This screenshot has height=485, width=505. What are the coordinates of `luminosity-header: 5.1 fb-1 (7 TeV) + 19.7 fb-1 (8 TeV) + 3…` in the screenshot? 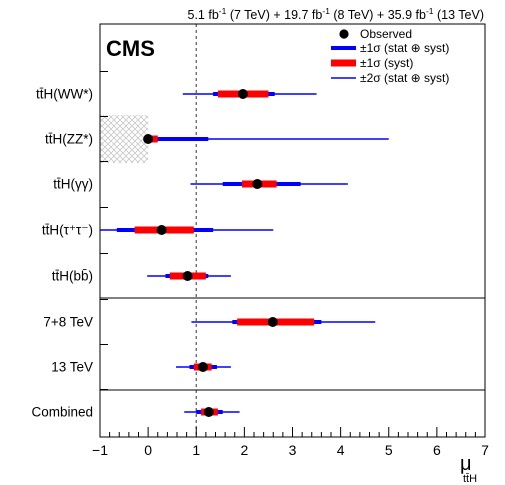 It's located at (336, 14).